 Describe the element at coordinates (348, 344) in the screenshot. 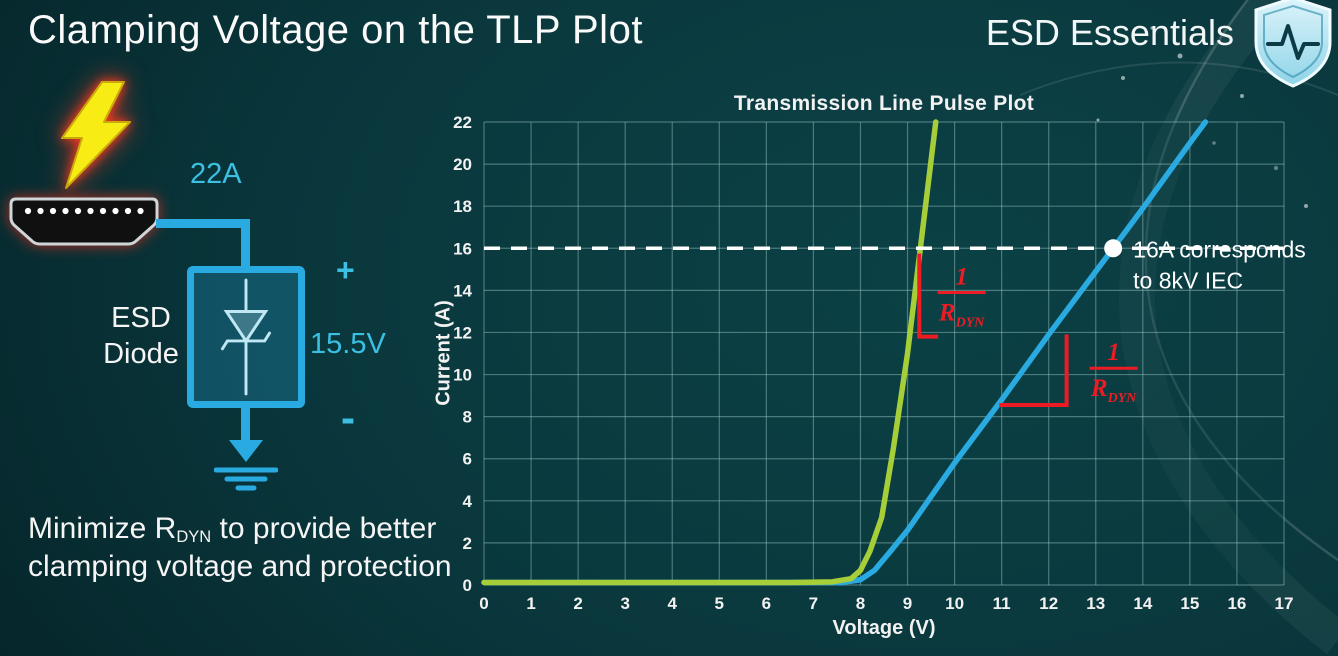

I see `clamp-voltage-label: 15.5V` at that location.